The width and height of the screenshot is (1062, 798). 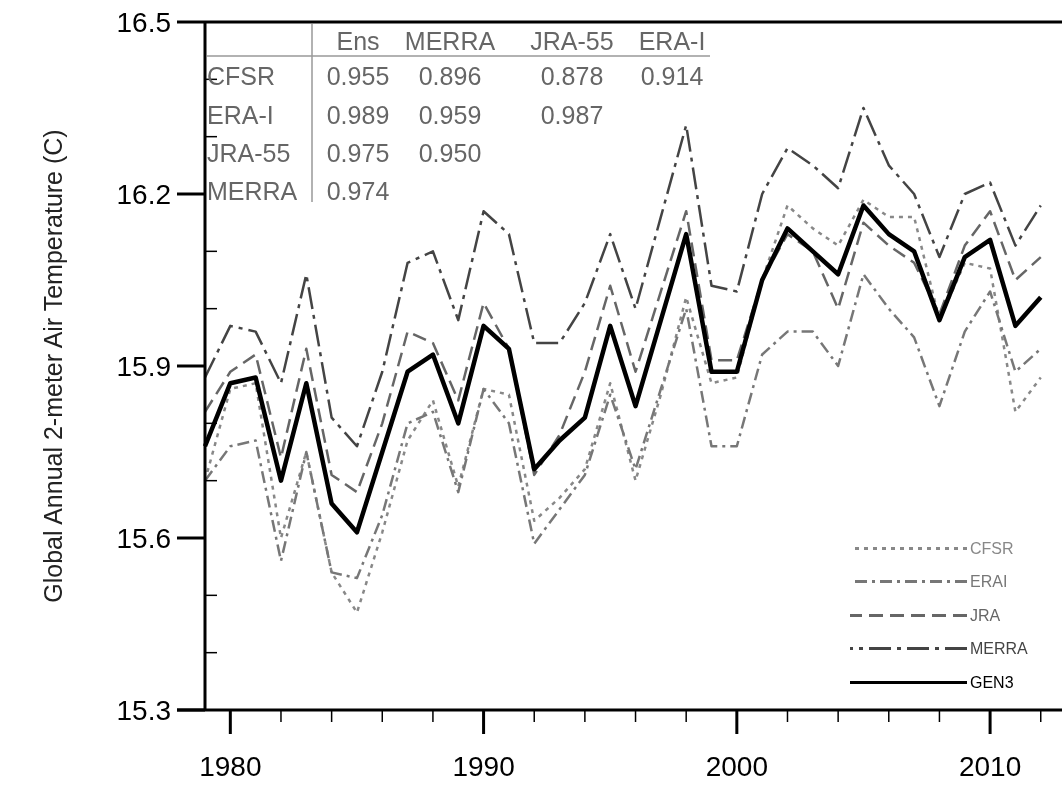 What do you see at coordinates (143, 366) in the screenshot?
I see `y-tick-label: 15.9` at bounding box center [143, 366].